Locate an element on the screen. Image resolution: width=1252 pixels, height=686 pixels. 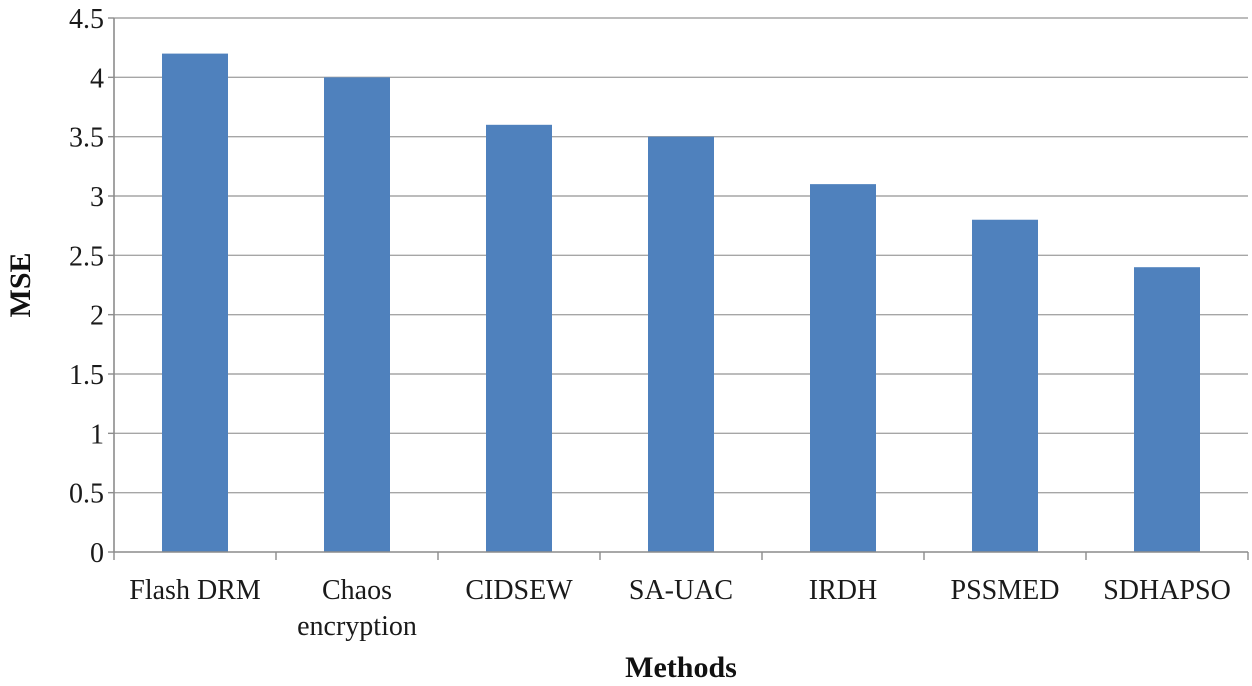
y-tick-label: 1.5 is located at coordinates (86, 375).